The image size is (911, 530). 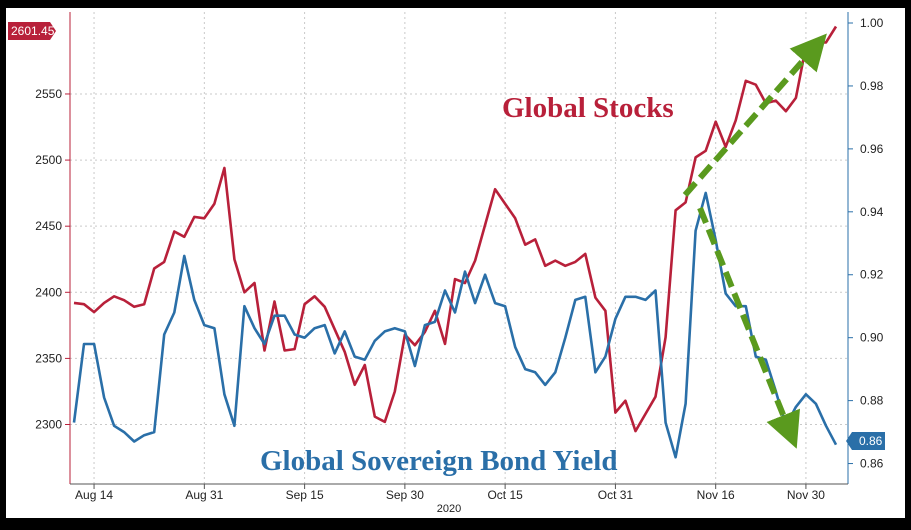 I want to click on stocks-up-arrow, so click(x=754, y=115).